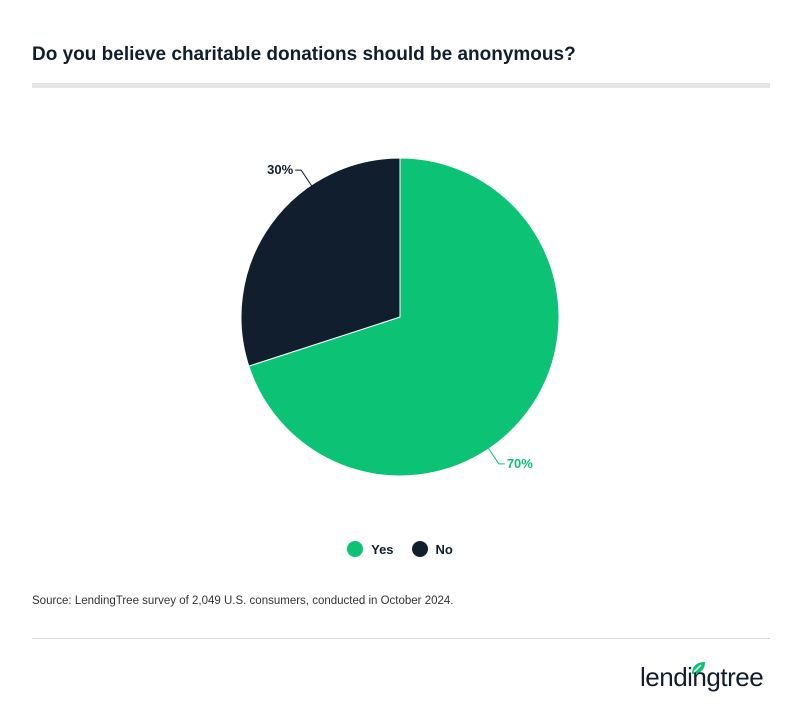  What do you see at coordinates (370, 549) in the screenshot?
I see `legend-item-yes: Yes` at bounding box center [370, 549].